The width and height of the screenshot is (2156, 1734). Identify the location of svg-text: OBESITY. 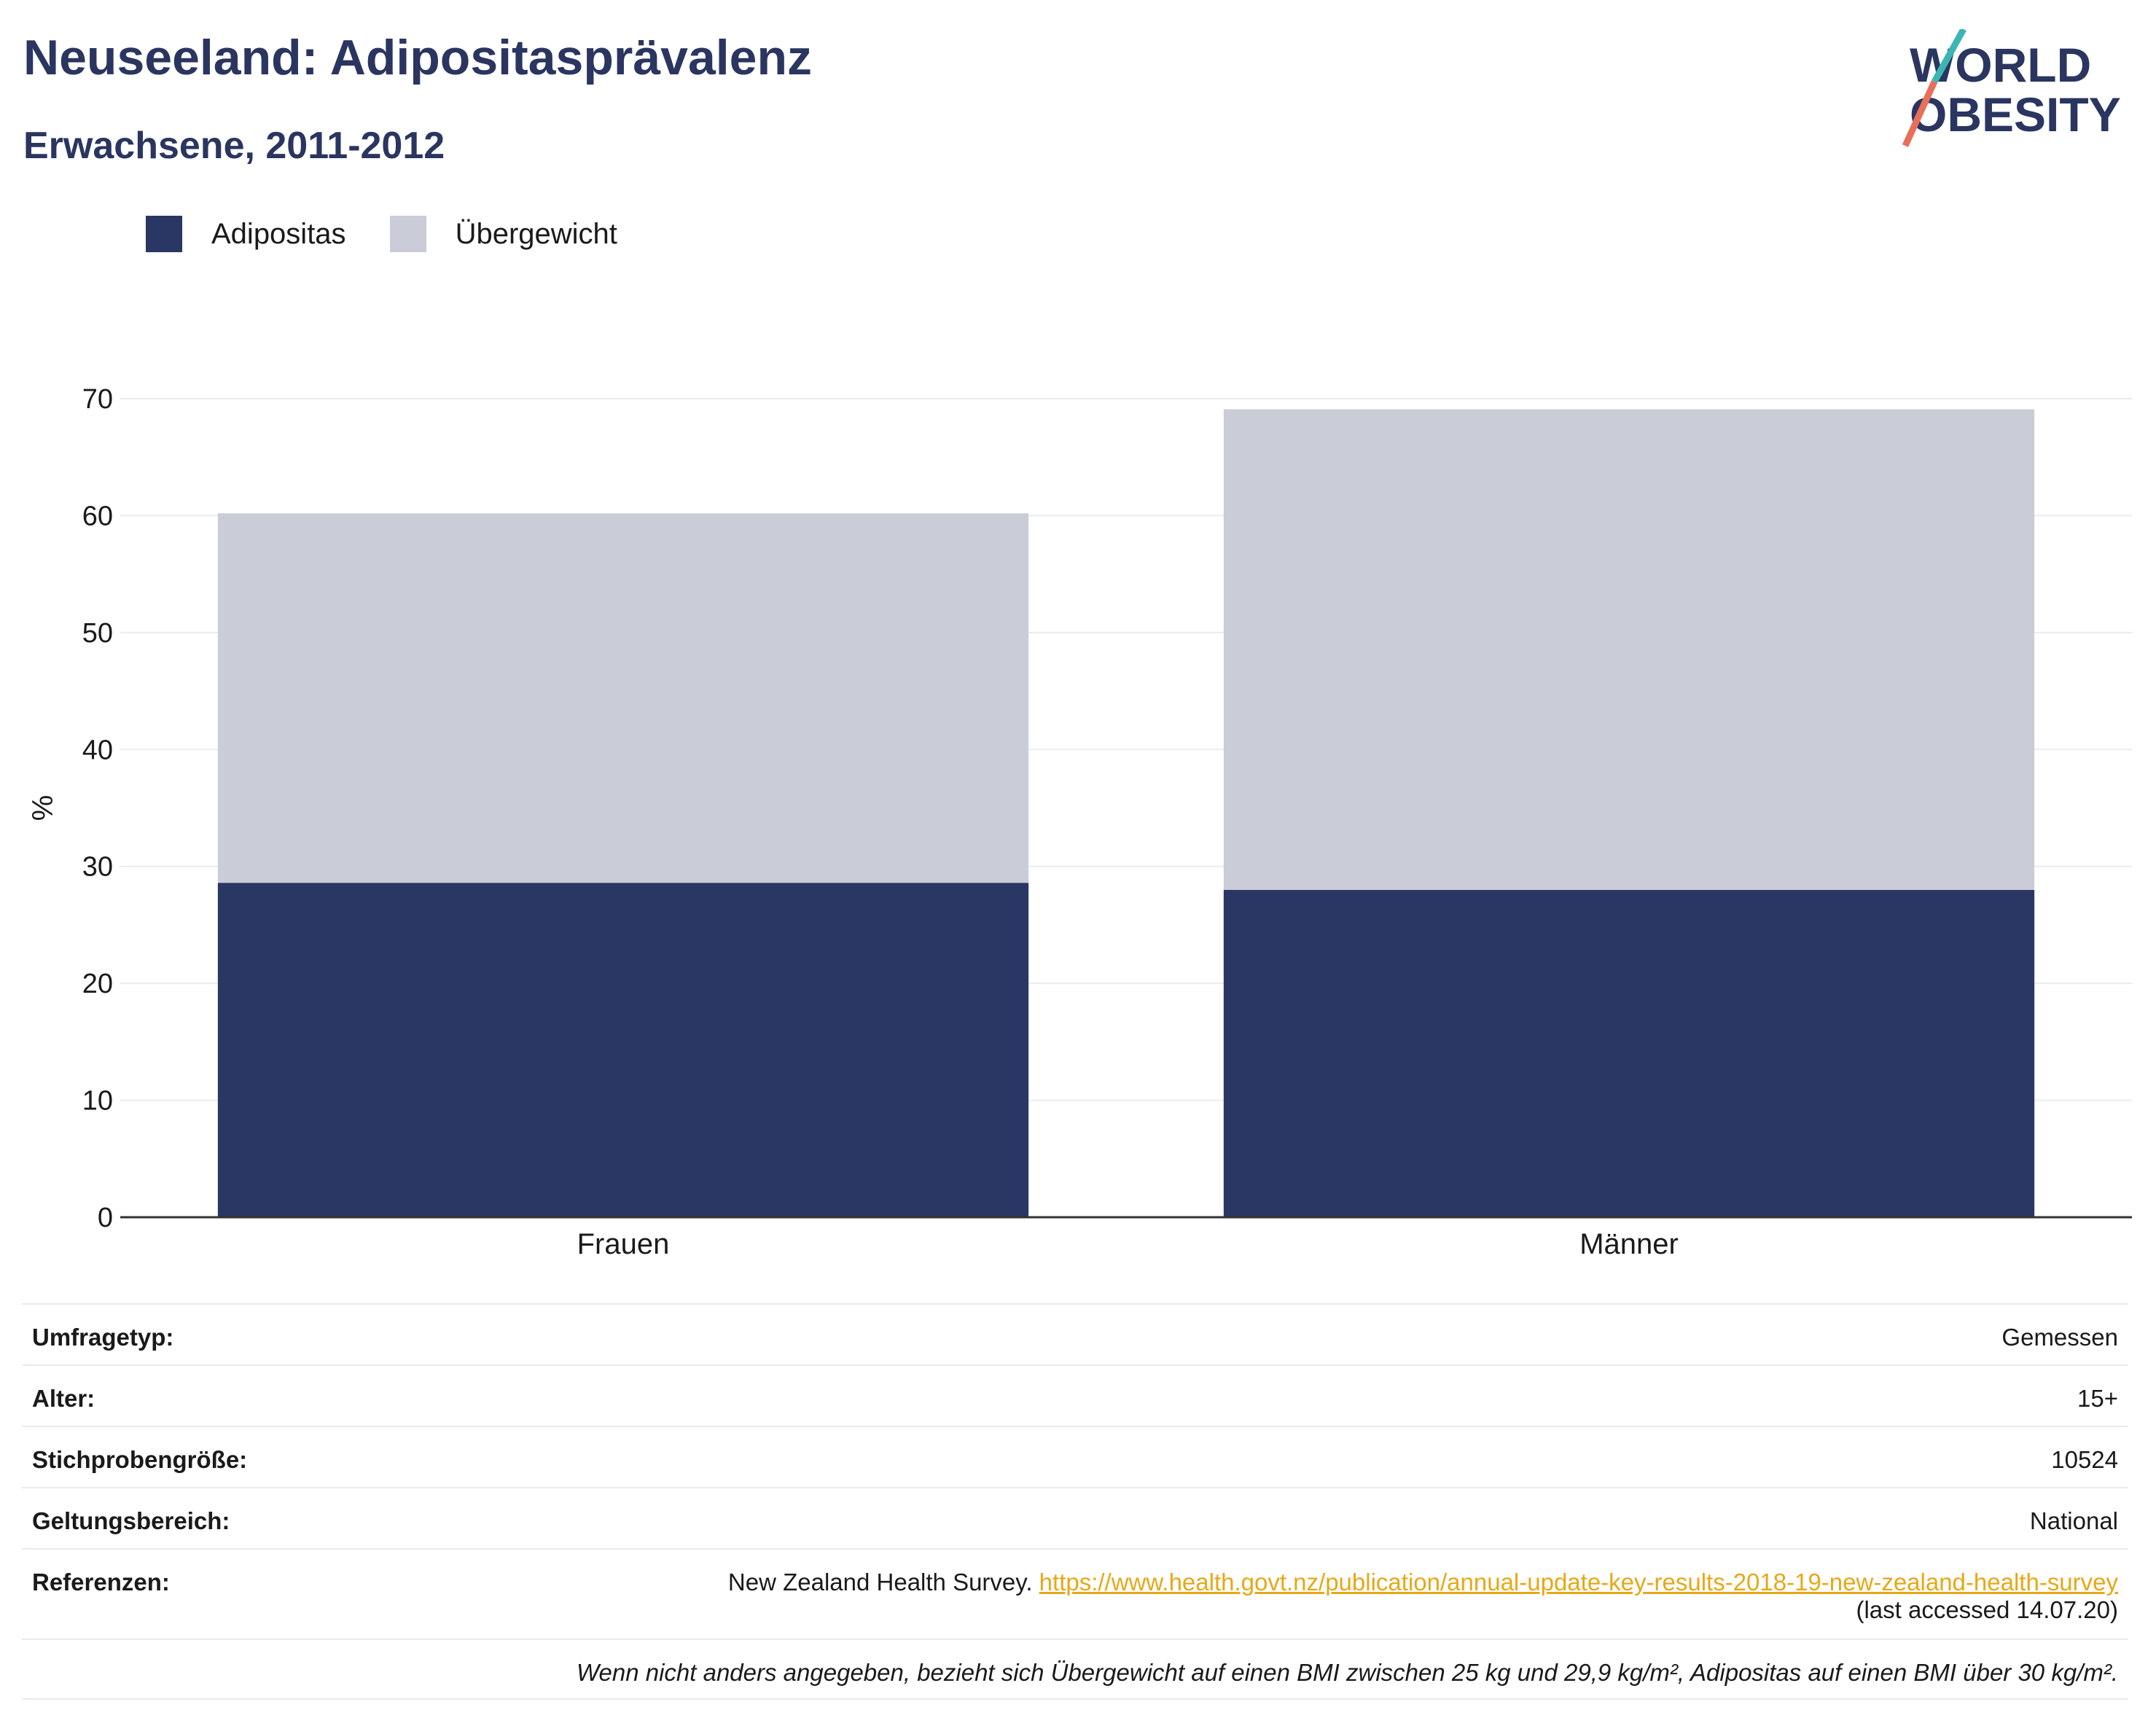
(2016, 114).